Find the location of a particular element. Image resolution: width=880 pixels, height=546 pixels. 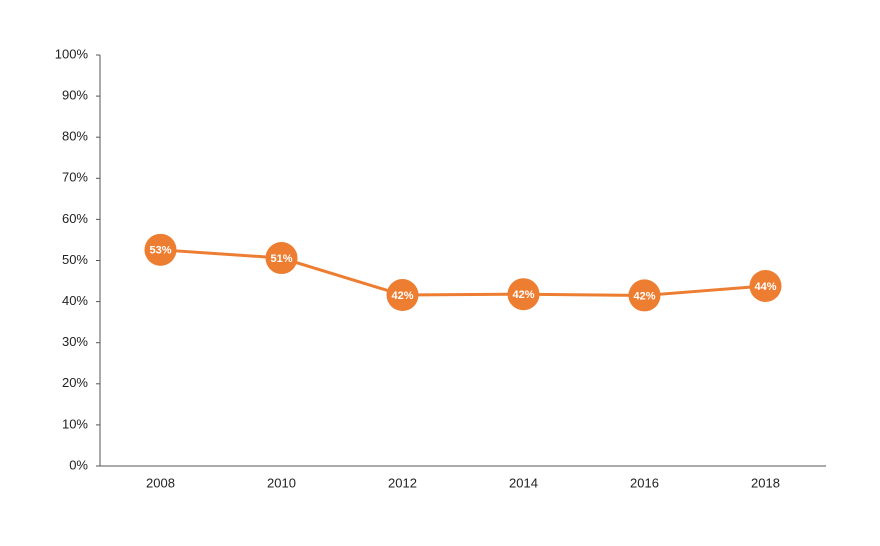

y-tick-label: 10% is located at coordinates (75, 423).